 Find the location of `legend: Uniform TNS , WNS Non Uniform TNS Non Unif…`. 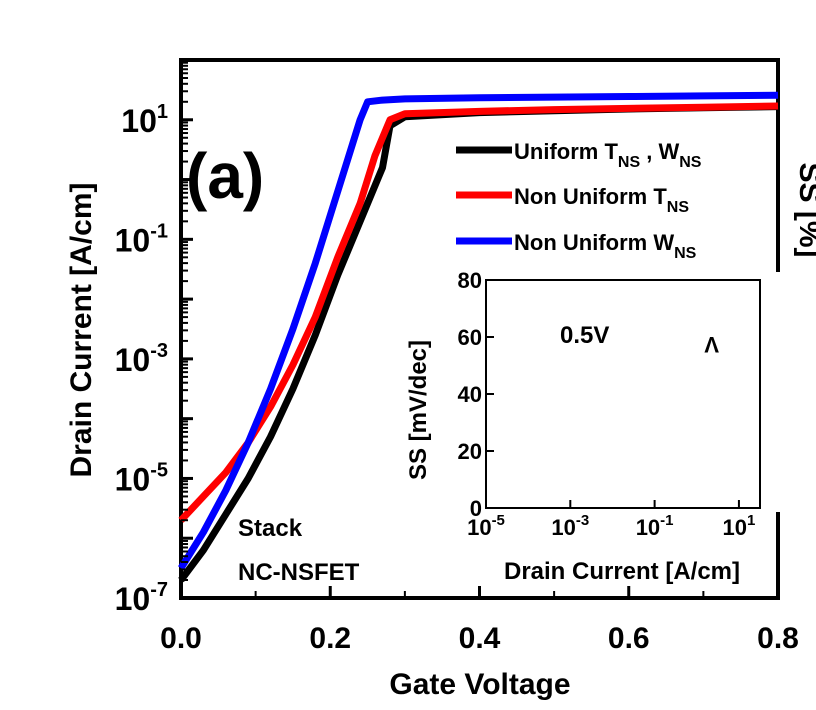

legend: Uniform TNS , WNS Non Uniform TNS Non Unif… is located at coordinates (579, 200).